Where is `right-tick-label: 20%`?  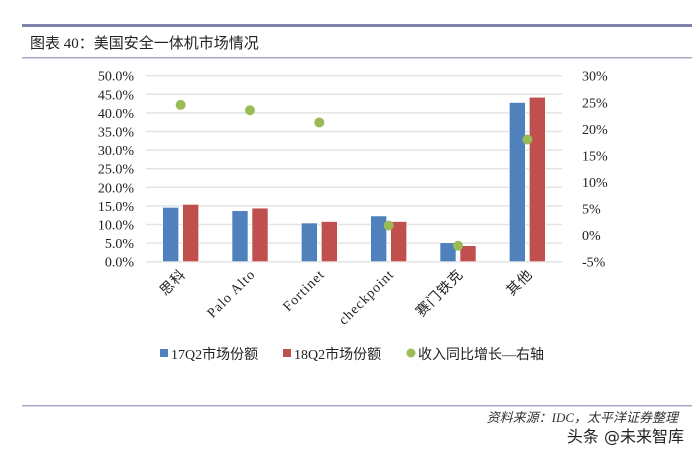
right-tick-label: 20% is located at coordinates (595, 130).